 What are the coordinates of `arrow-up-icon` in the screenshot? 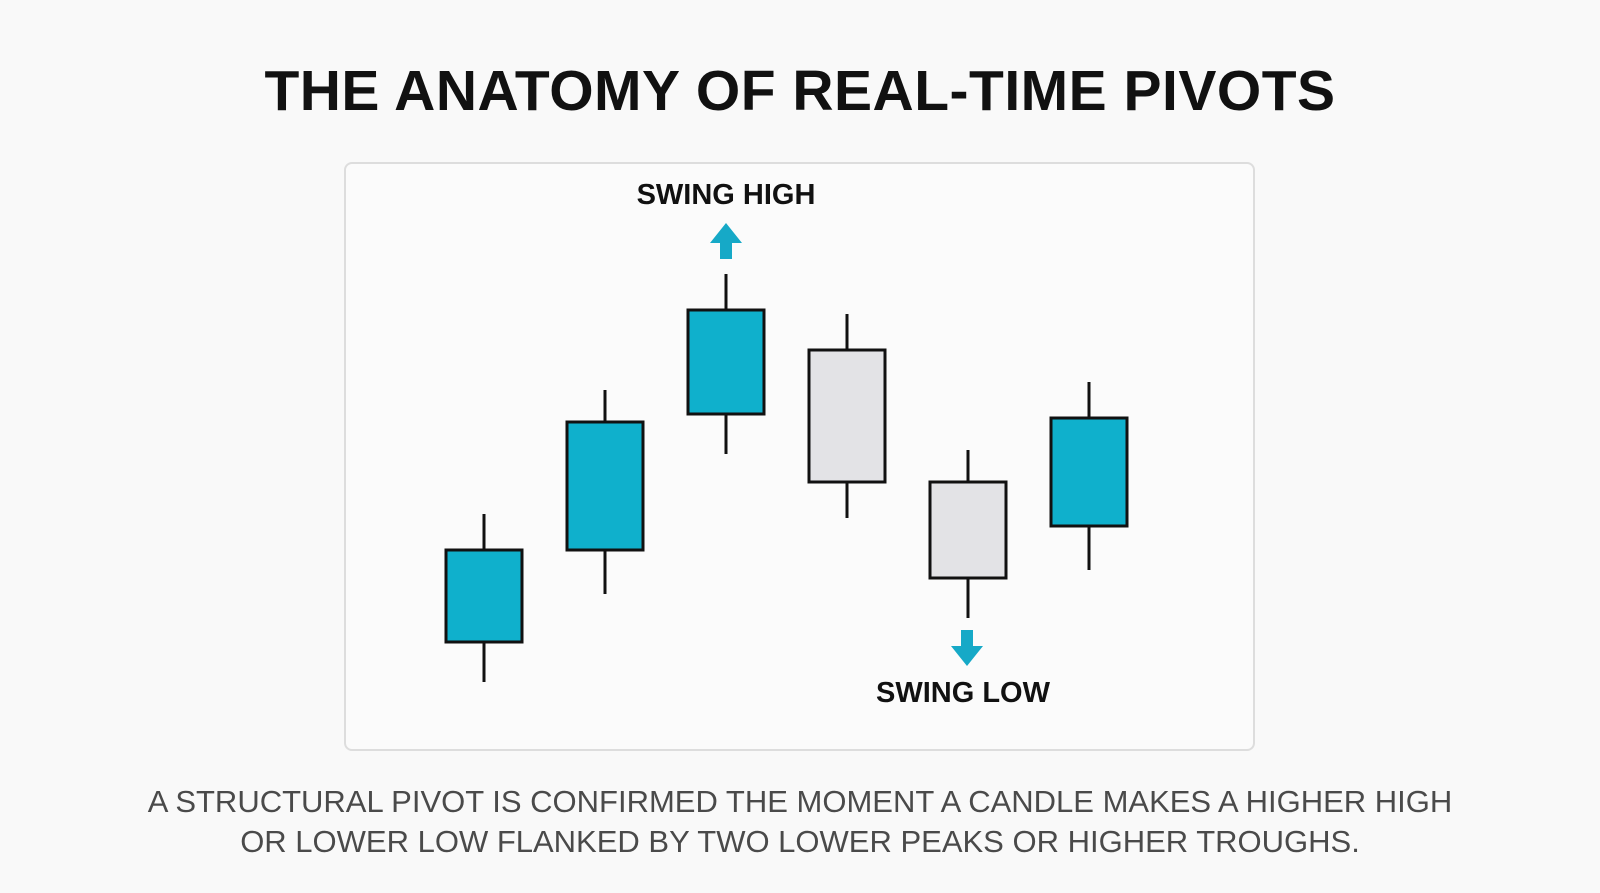 It's located at (726, 241).